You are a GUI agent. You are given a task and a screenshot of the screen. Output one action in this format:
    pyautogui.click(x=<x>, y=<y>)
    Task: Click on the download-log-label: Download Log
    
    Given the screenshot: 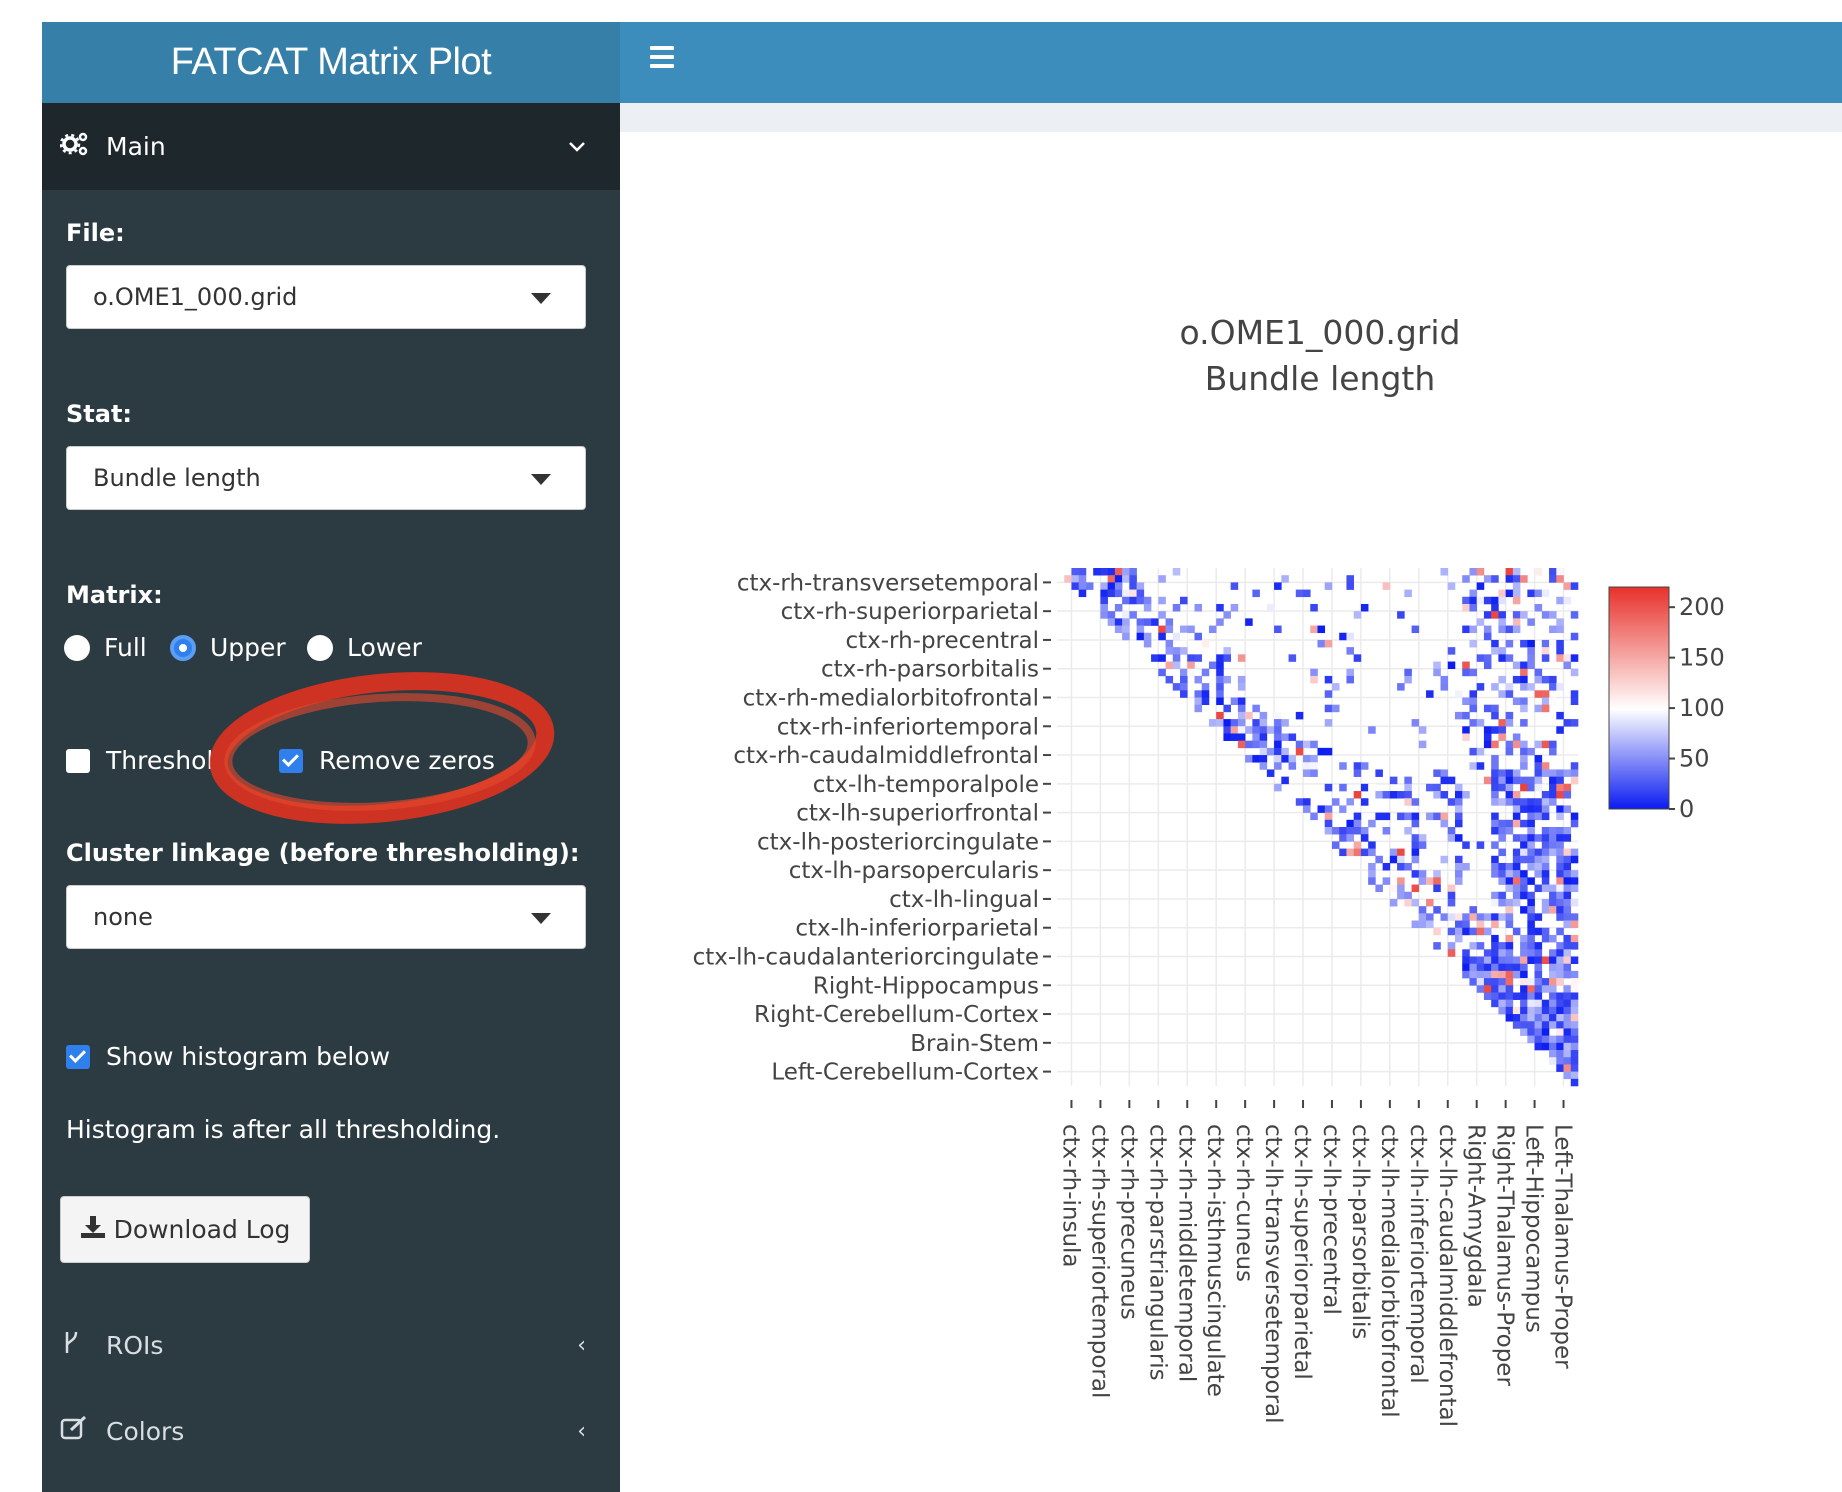 What is the action you would take?
    pyautogui.click(x=202, y=1229)
    